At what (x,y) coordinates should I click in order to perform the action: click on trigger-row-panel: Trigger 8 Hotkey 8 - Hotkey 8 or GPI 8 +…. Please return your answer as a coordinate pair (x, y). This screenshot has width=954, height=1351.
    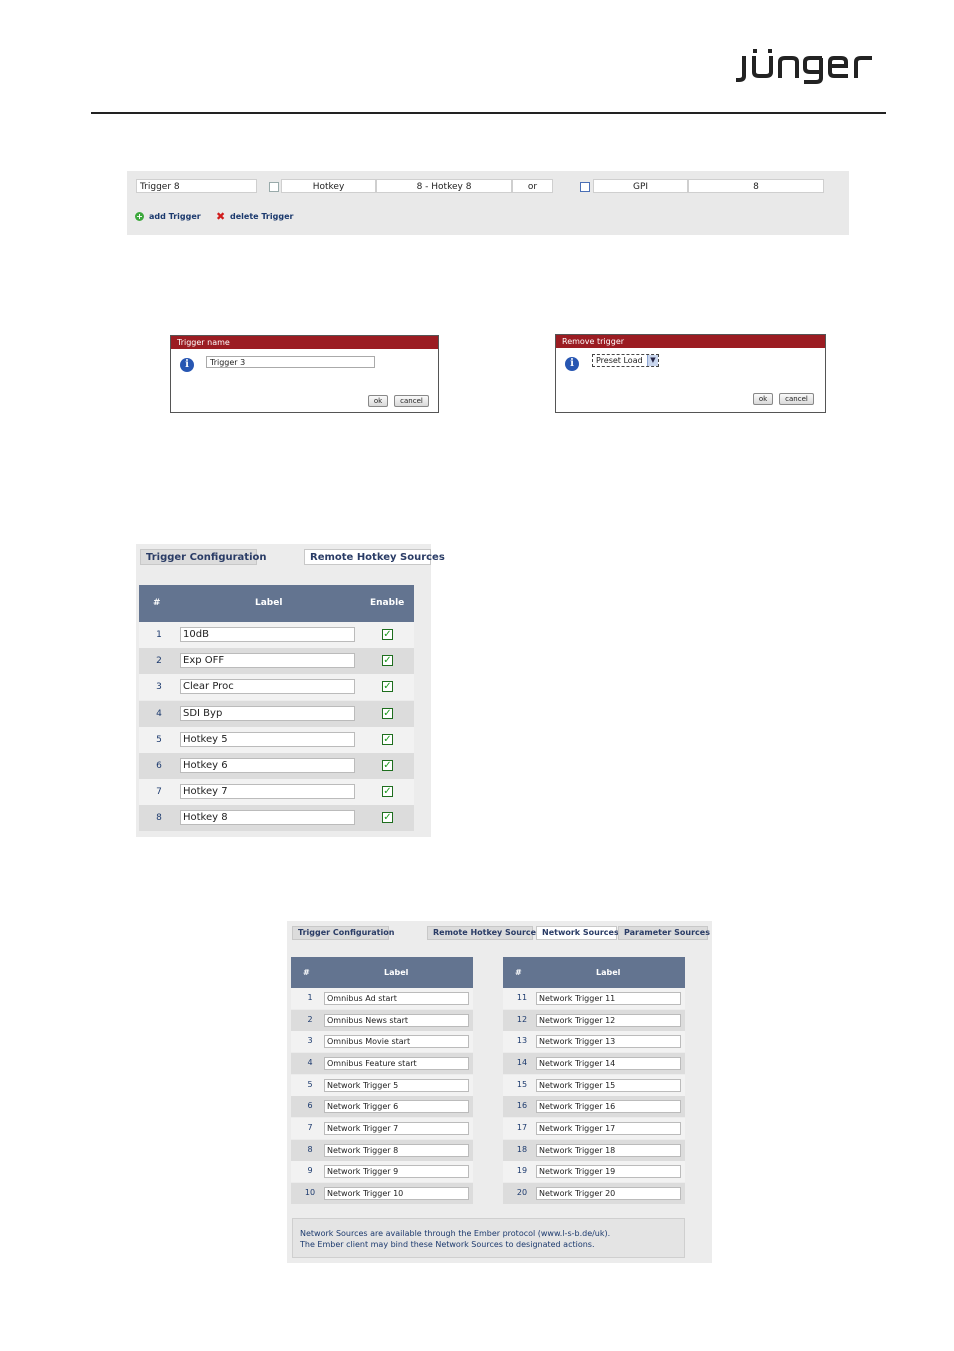
    Looking at the image, I should click on (488, 203).